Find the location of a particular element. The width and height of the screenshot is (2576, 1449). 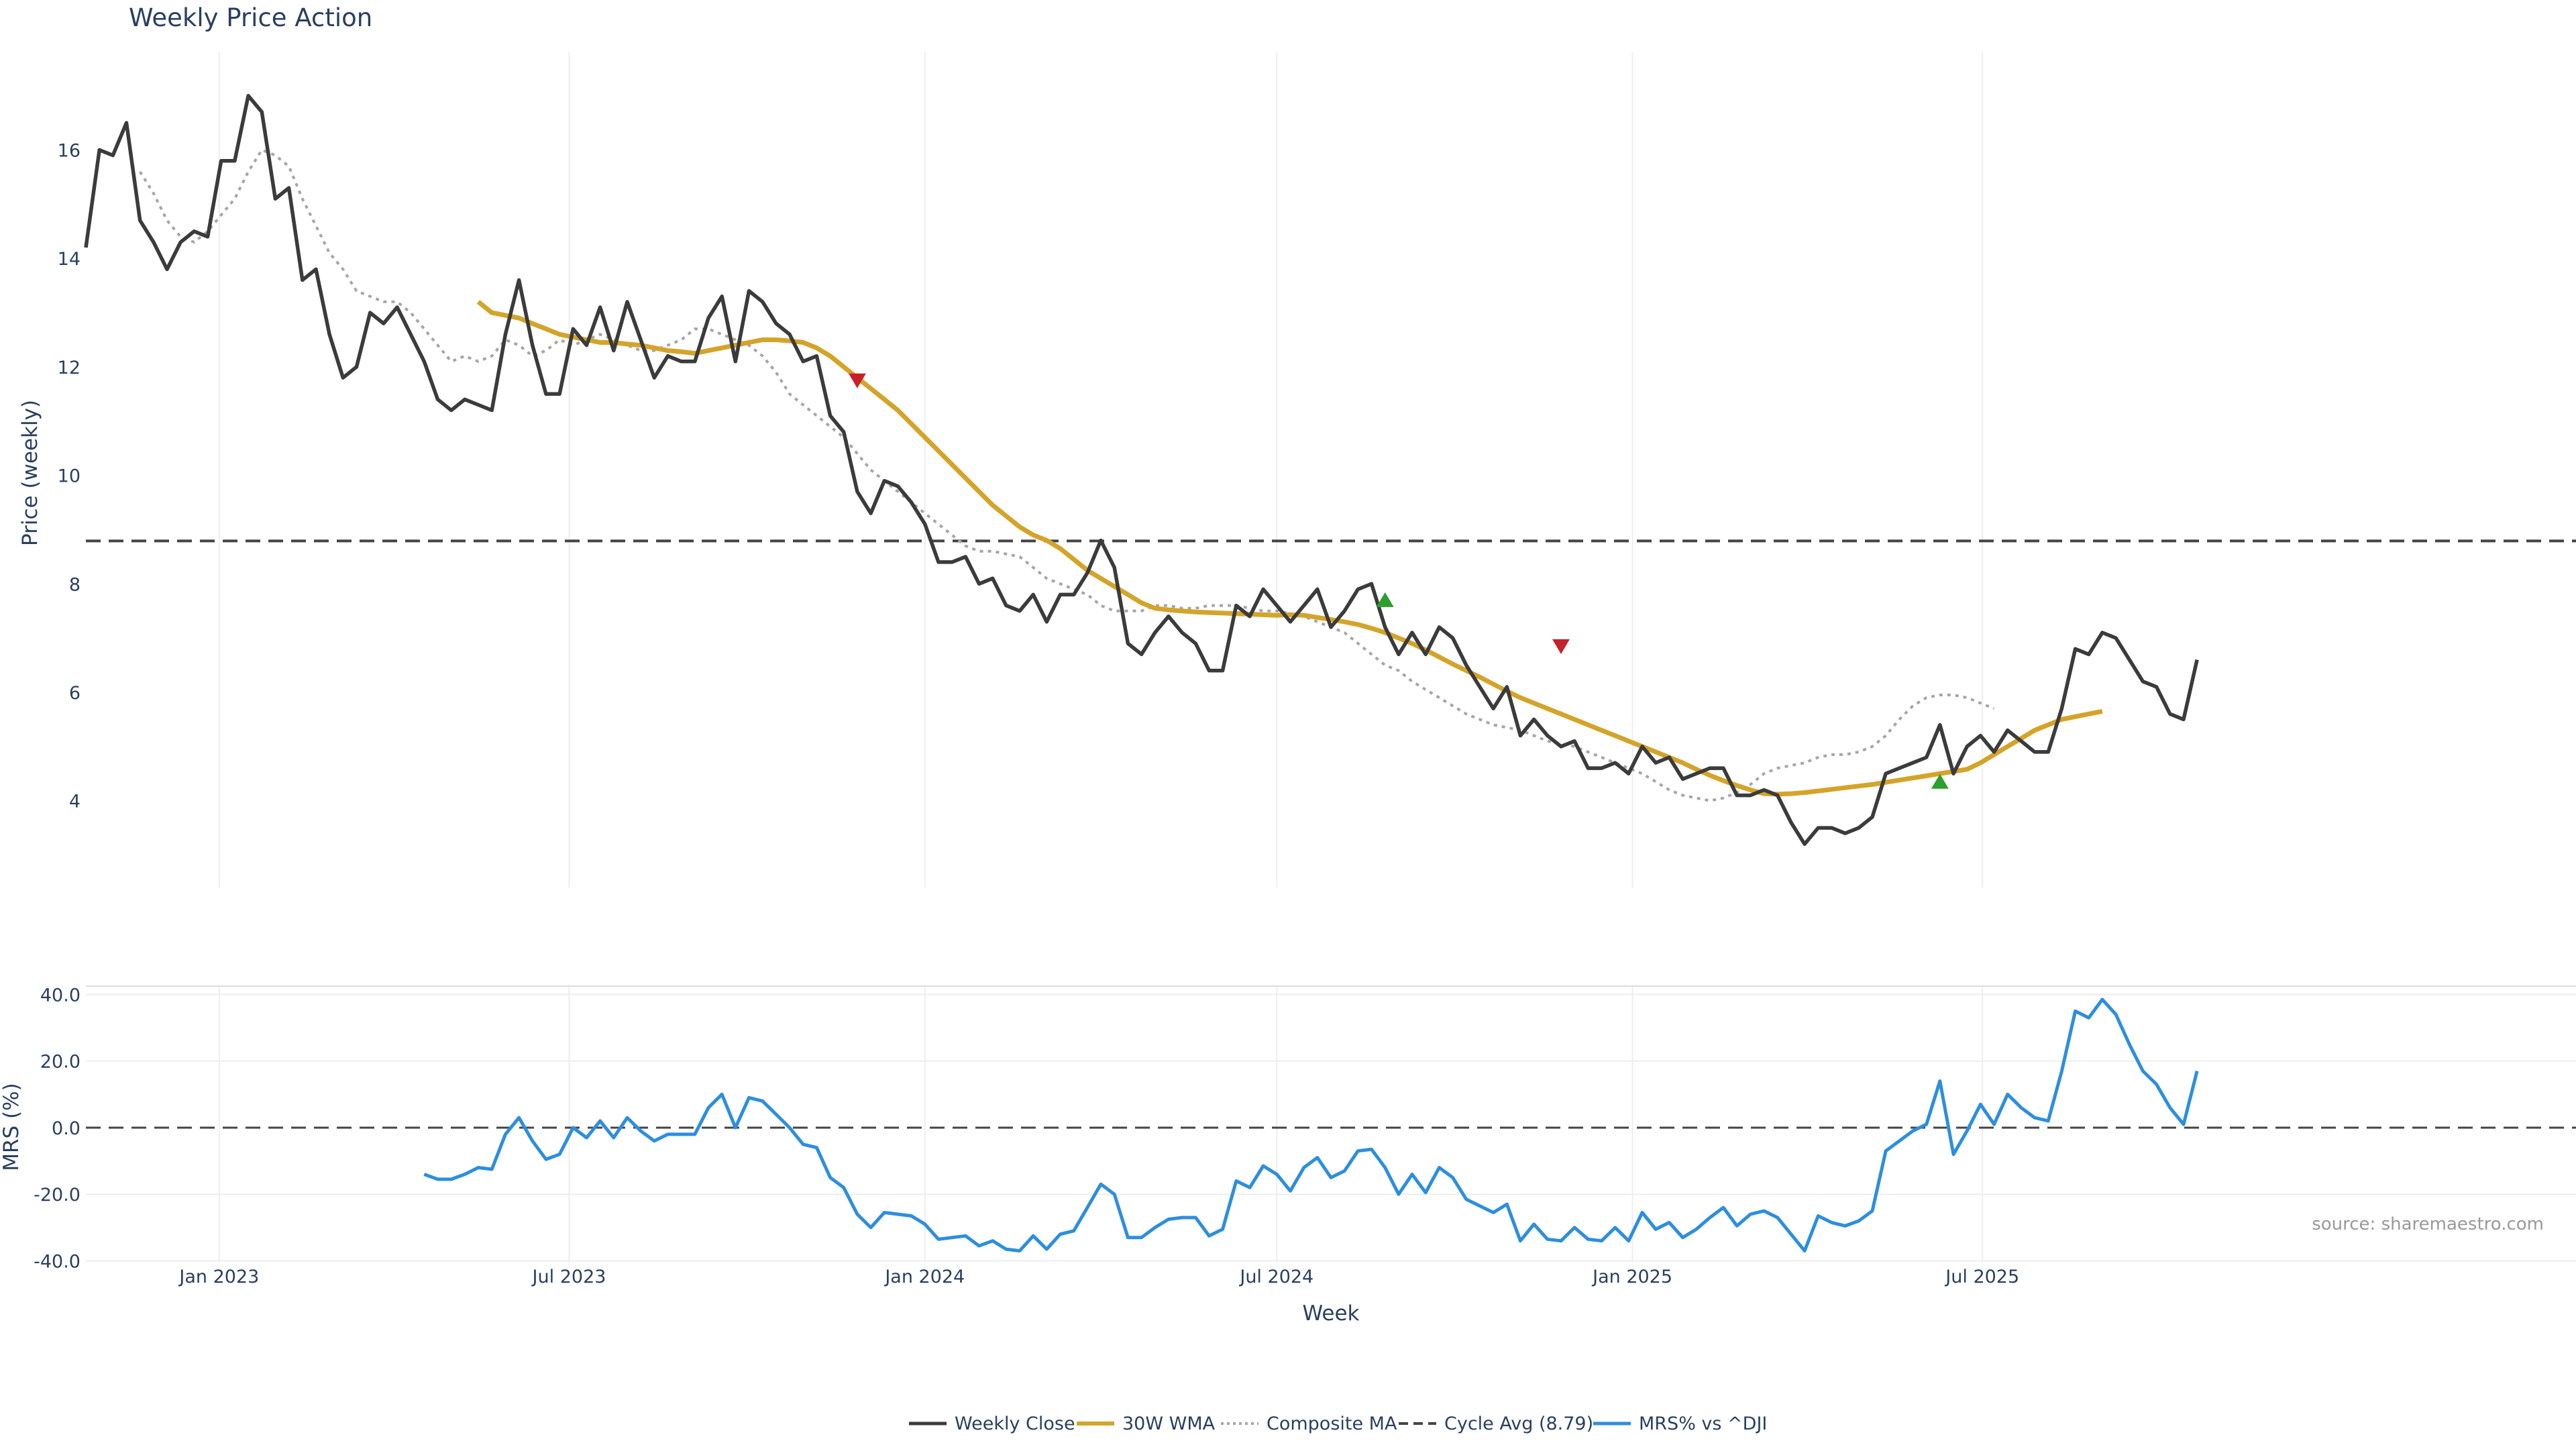

price-y-tick-label: 4 is located at coordinates (74, 802).